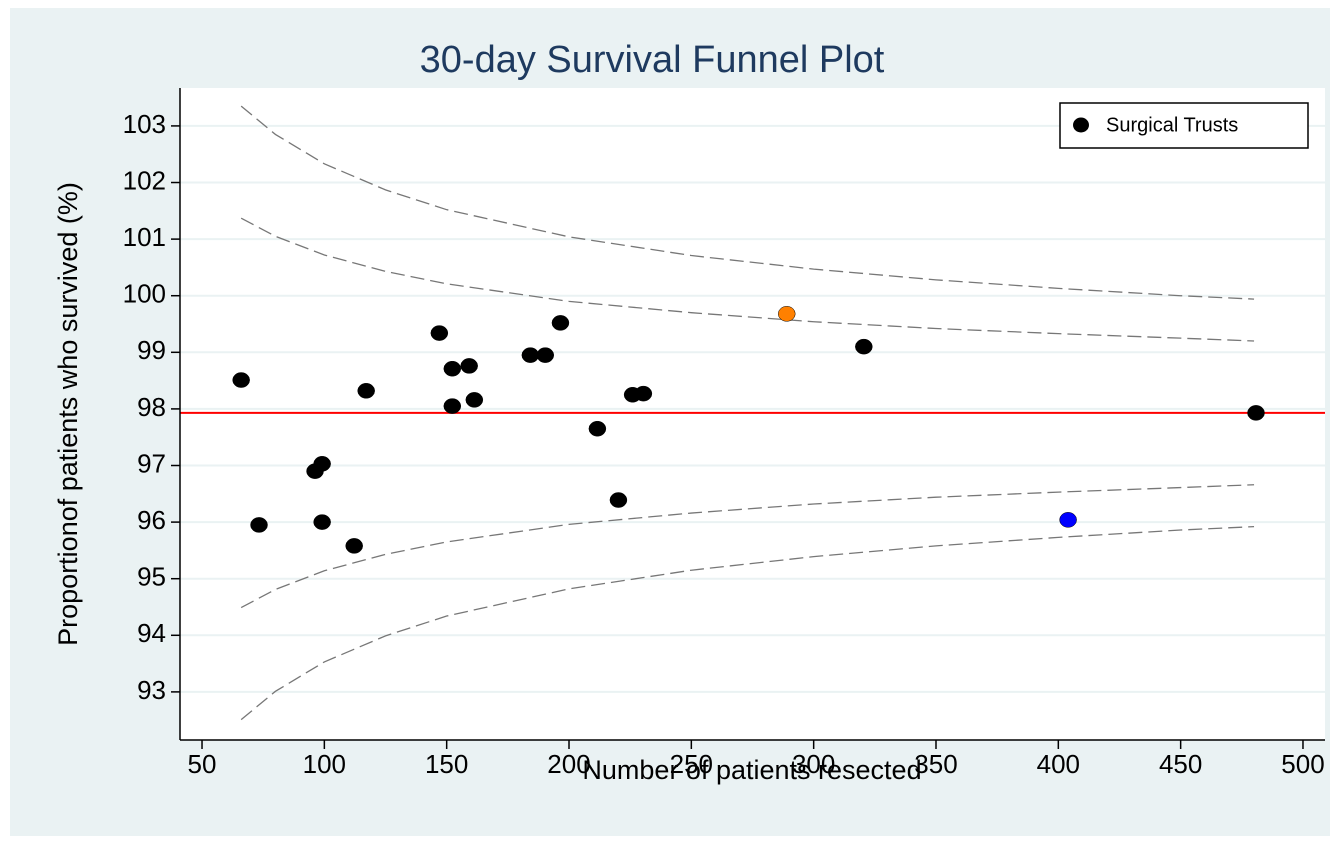 Image resolution: width=1341 pixels, height=846 pixels. I want to click on legend-box, so click(1184, 125).